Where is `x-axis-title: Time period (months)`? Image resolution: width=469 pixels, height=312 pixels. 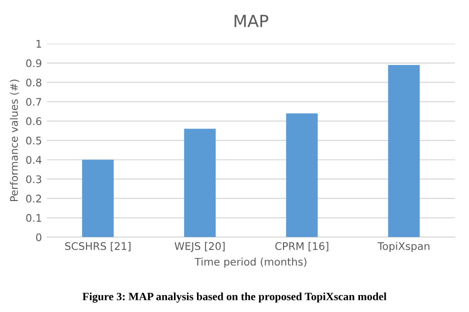
x-axis-title: Time period (months) is located at coordinates (250, 263).